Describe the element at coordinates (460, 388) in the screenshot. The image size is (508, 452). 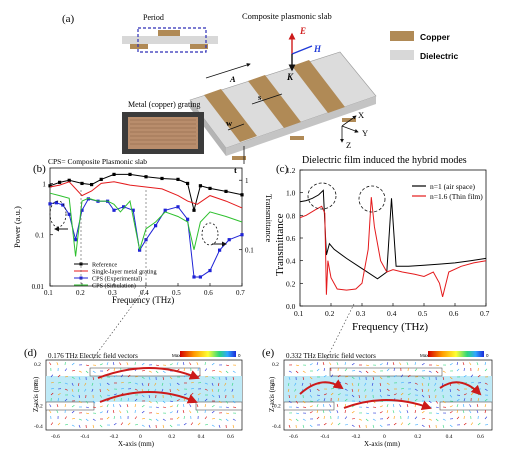
I see `field-e-arrow-right` at that location.